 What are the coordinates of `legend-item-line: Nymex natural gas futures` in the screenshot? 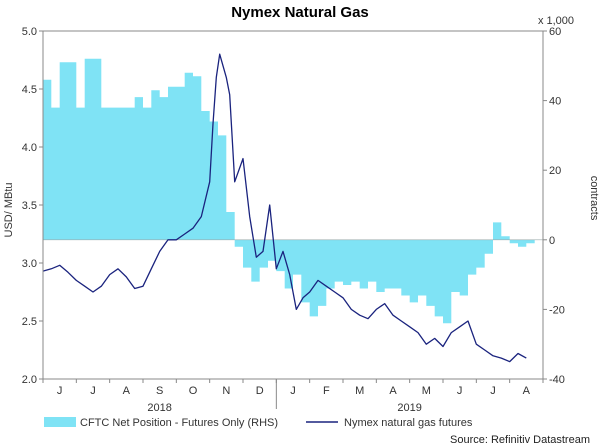 It's located at (389, 423).